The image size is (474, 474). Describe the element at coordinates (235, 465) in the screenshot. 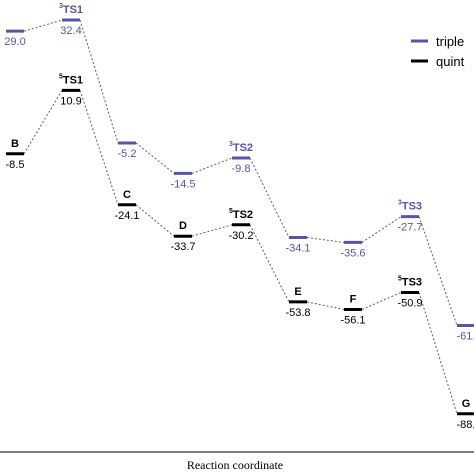

I see `x-axis-label: Reaction coordinate` at that location.